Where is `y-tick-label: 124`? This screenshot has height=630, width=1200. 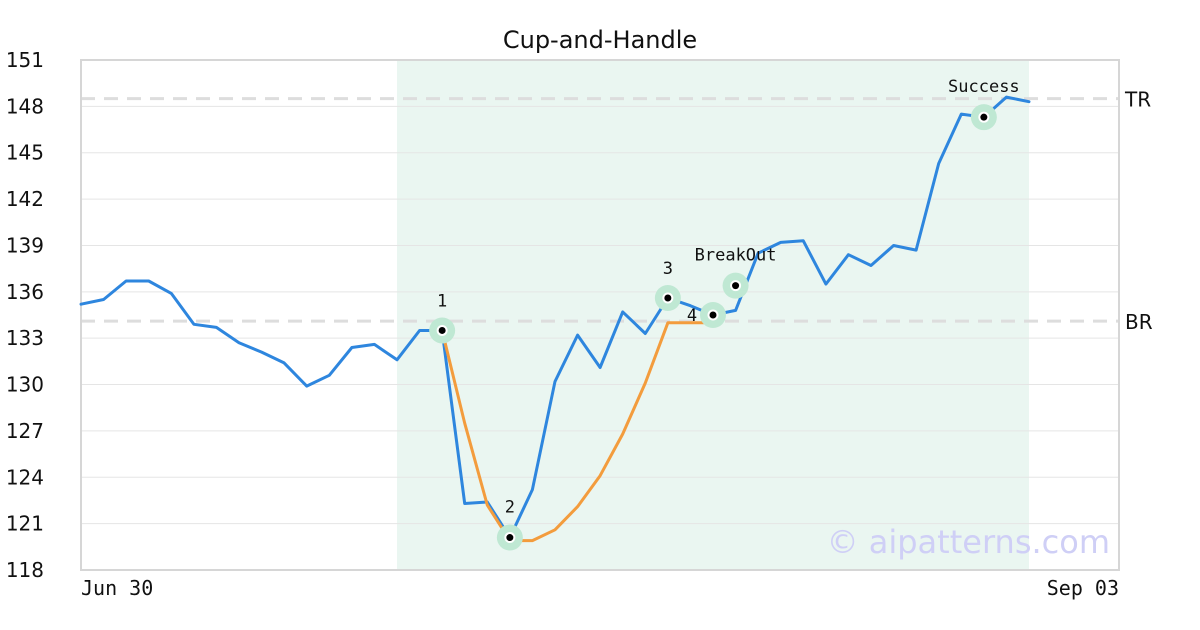 y-tick-label: 124 is located at coordinates (25, 477).